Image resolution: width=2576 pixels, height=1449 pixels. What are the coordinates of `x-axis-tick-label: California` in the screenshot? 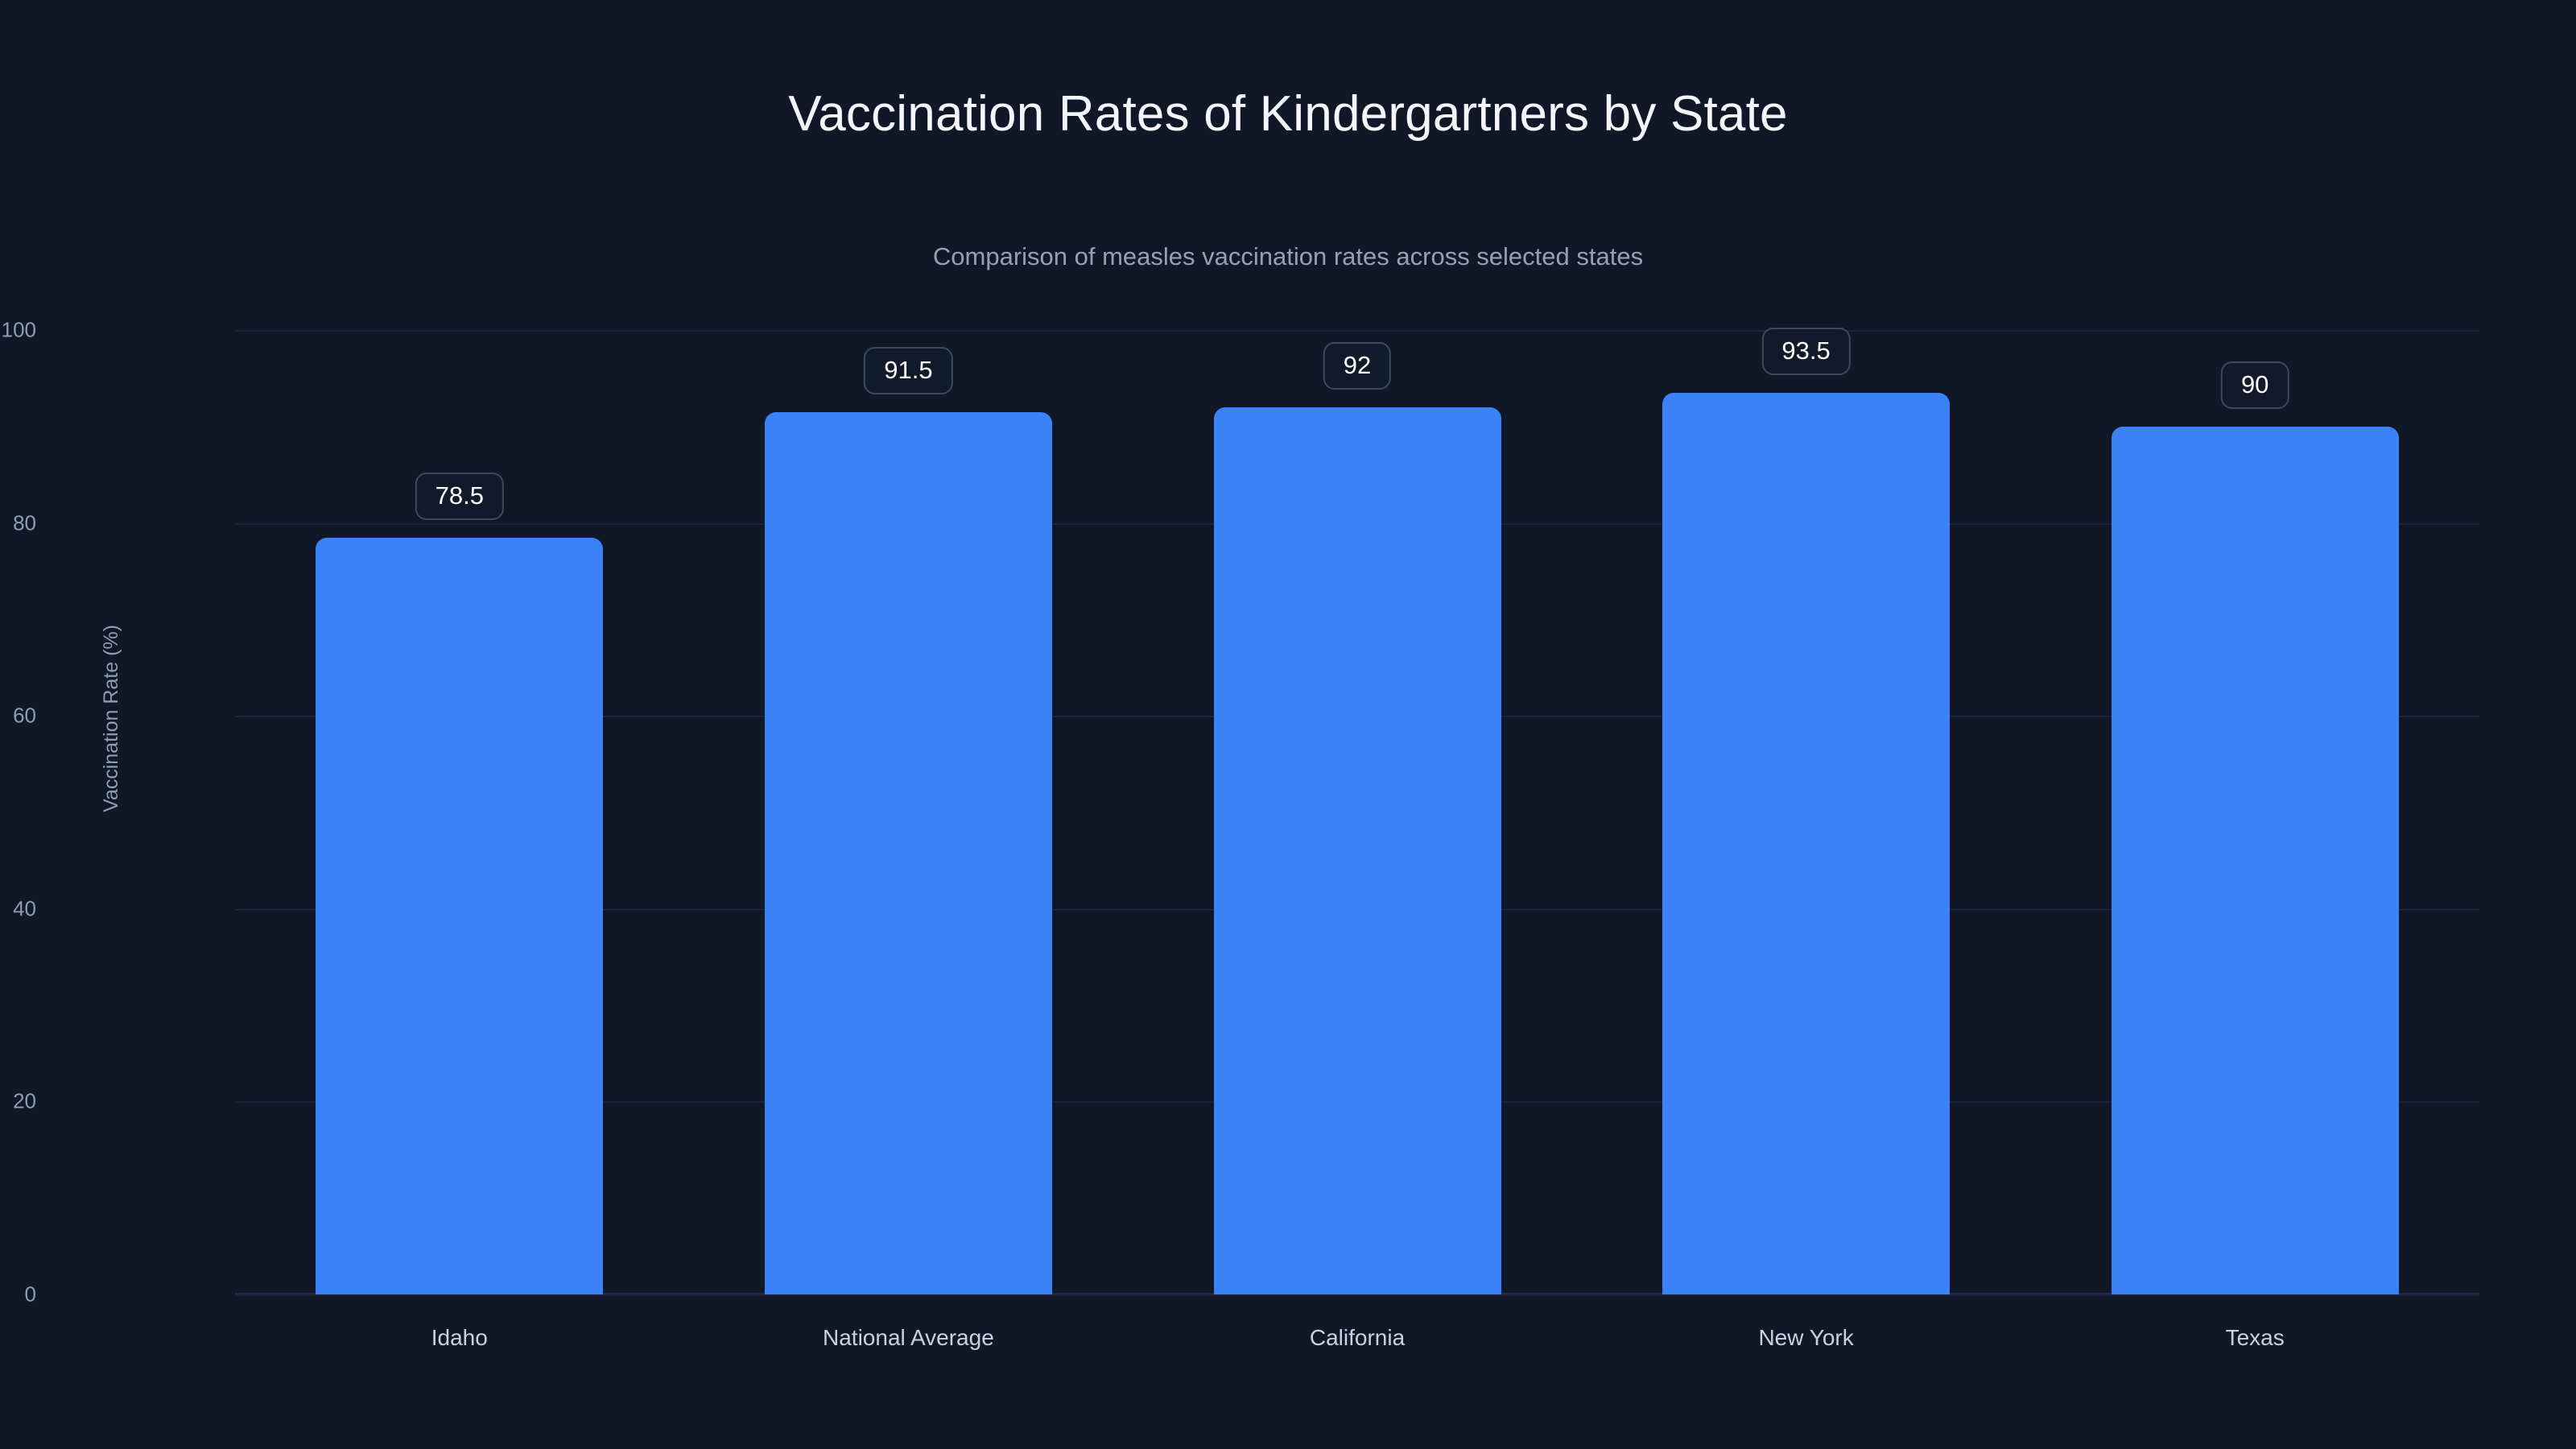 It's located at (1357, 1337).